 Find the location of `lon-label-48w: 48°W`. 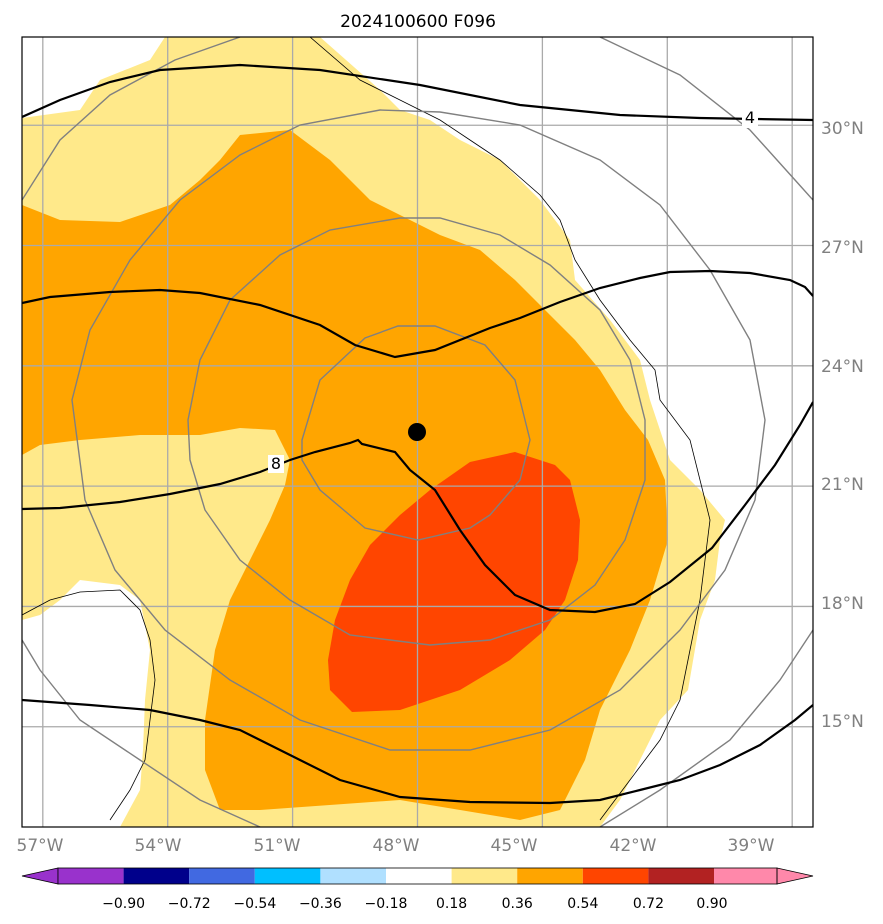

lon-label-48w: 48°W is located at coordinates (396, 846).